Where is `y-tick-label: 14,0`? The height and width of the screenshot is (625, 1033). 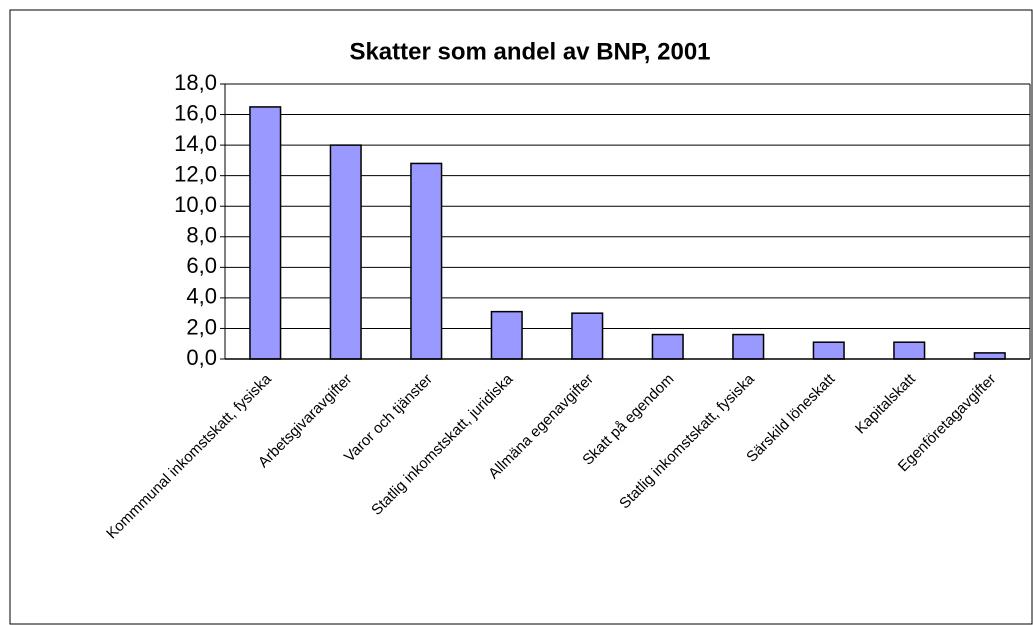 y-tick-label: 14,0 is located at coordinates (195, 143).